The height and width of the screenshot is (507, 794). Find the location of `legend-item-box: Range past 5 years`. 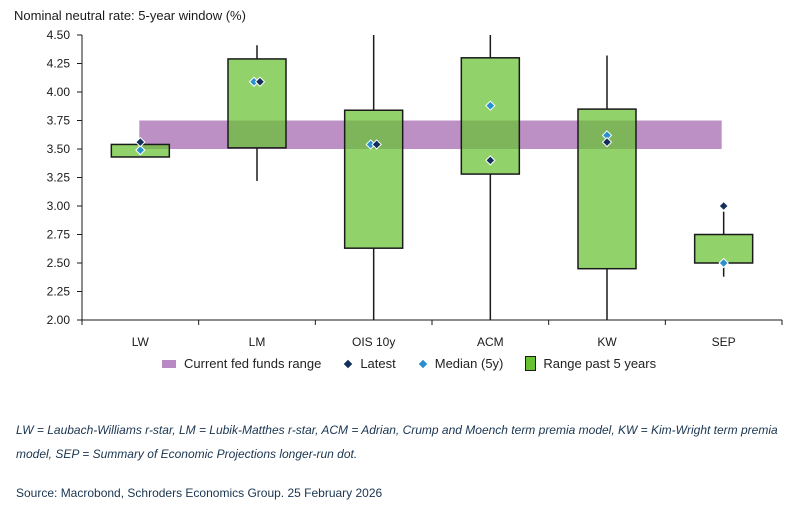

legend-item-box: Range past 5 years is located at coordinates (590, 363).